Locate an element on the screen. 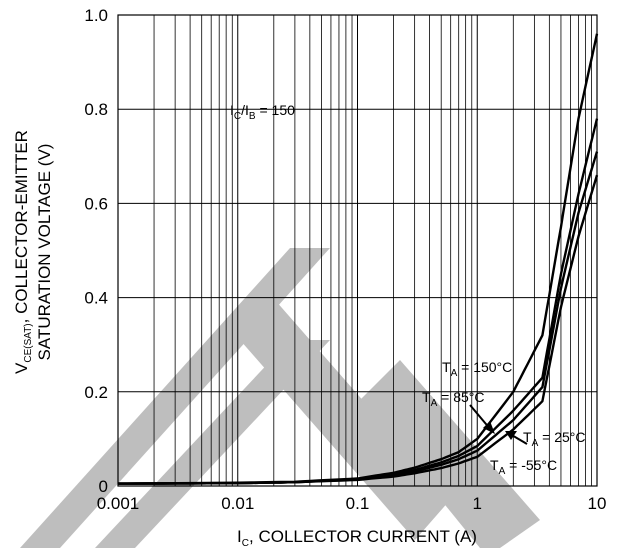 The width and height of the screenshot is (617, 548). arrowhead-25c-icon is located at coordinates (511, 435).